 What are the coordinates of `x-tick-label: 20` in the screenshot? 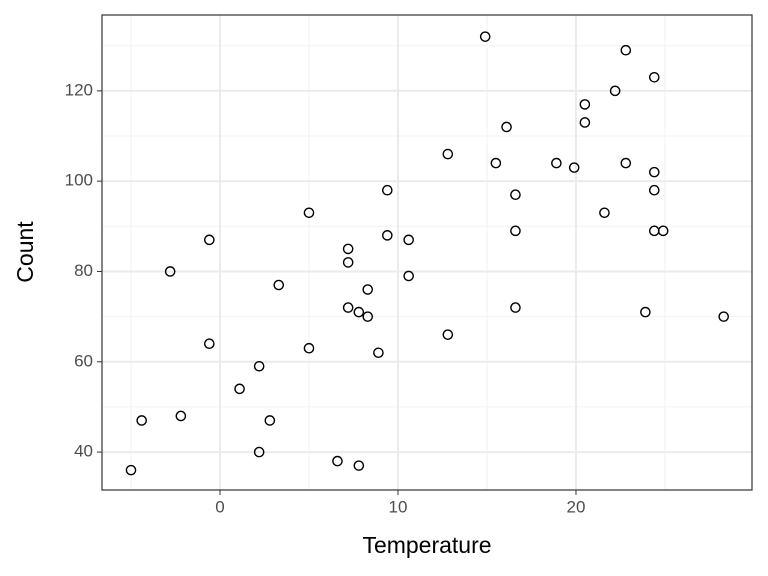 It's located at (576, 506).